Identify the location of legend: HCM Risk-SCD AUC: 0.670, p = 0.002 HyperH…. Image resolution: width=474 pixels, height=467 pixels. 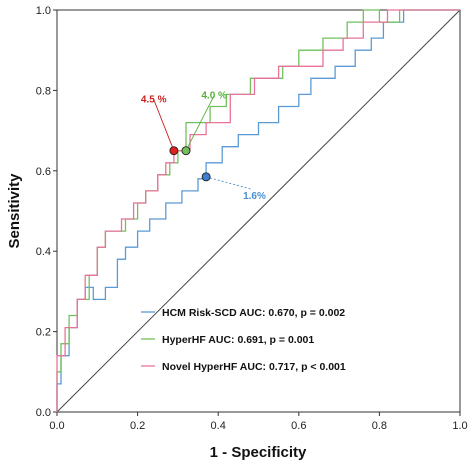
(243, 340).